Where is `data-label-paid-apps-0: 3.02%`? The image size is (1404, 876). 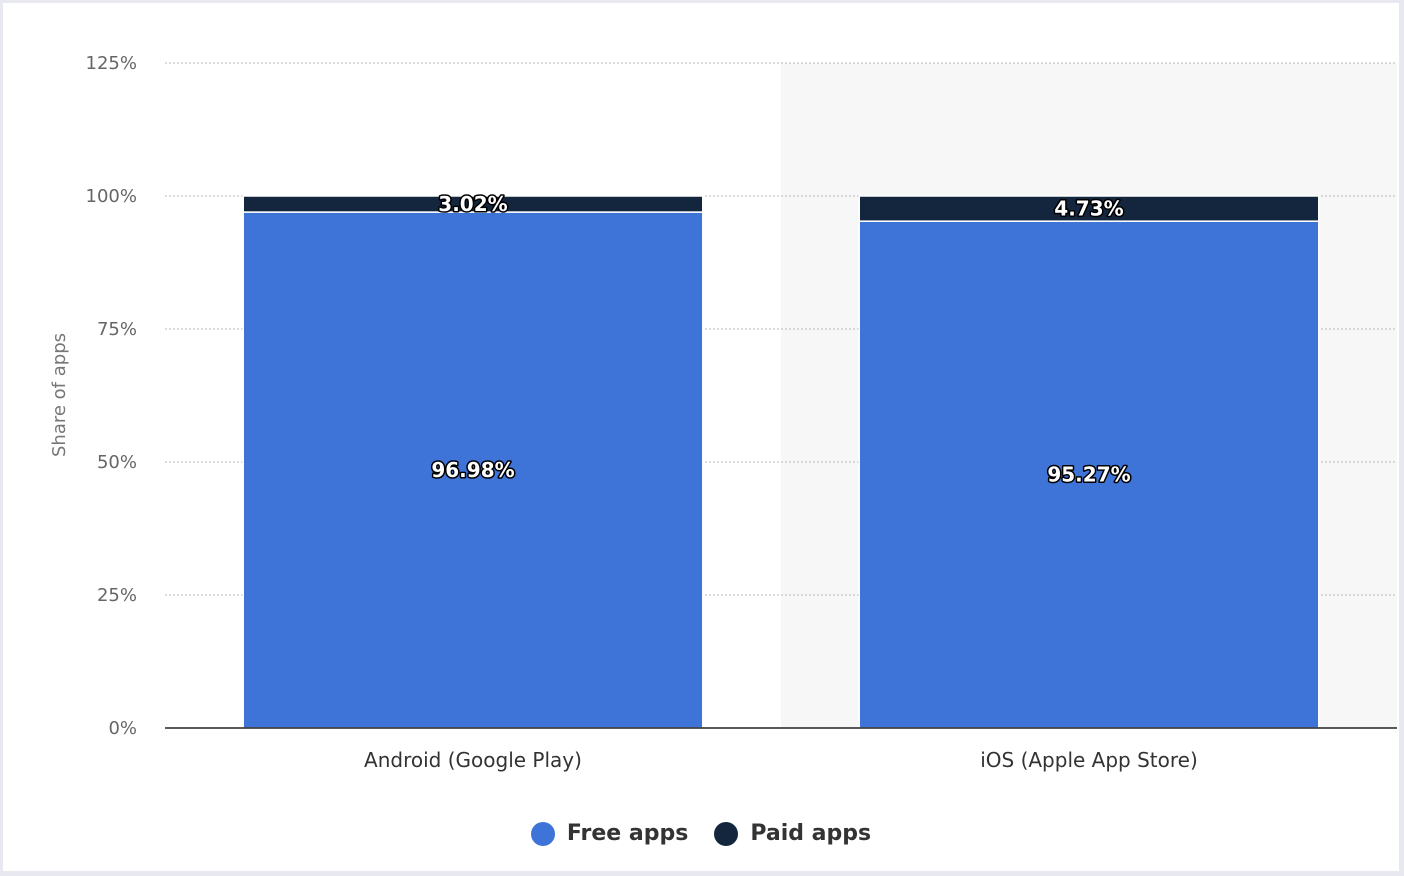
data-label-paid-apps-0: 3.02% is located at coordinates (472, 204).